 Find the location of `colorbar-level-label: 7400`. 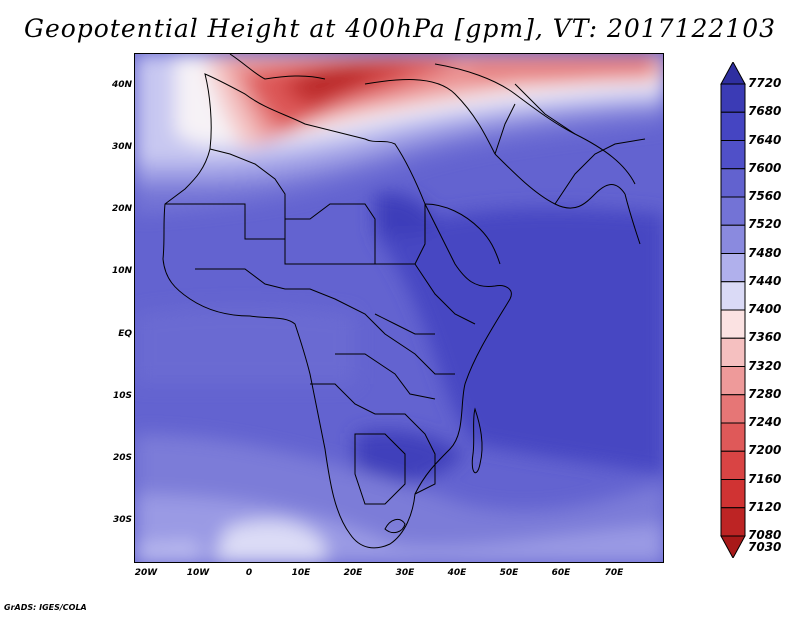

colorbar-level-label: 7400 is located at coordinates (765, 309).